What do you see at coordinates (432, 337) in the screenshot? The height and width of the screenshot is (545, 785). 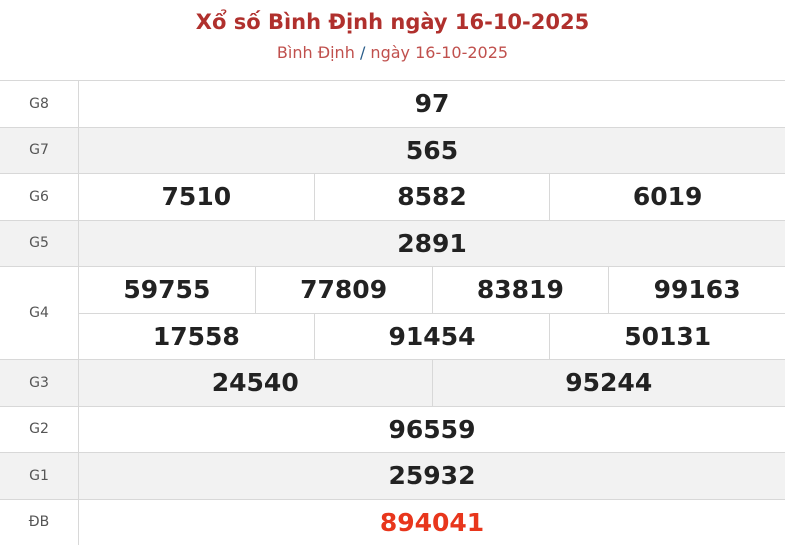 I see `prize-number: 91454` at bounding box center [432, 337].